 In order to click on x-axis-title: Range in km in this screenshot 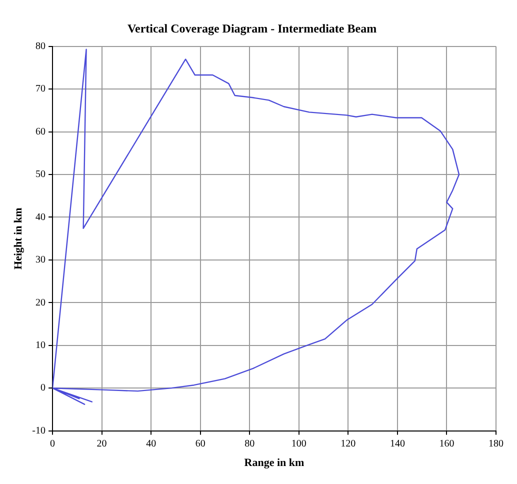, I will do `click(274, 463)`.